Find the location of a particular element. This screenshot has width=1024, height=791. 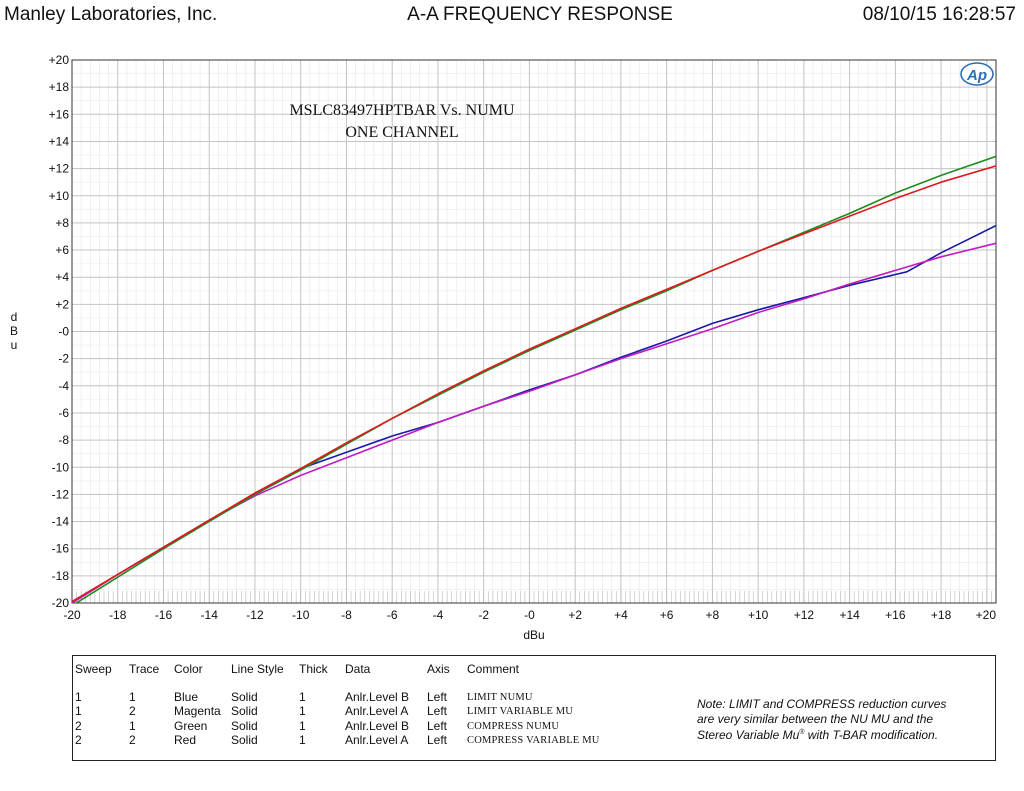

y-tick-label: -14 is located at coordinates (61, 522).